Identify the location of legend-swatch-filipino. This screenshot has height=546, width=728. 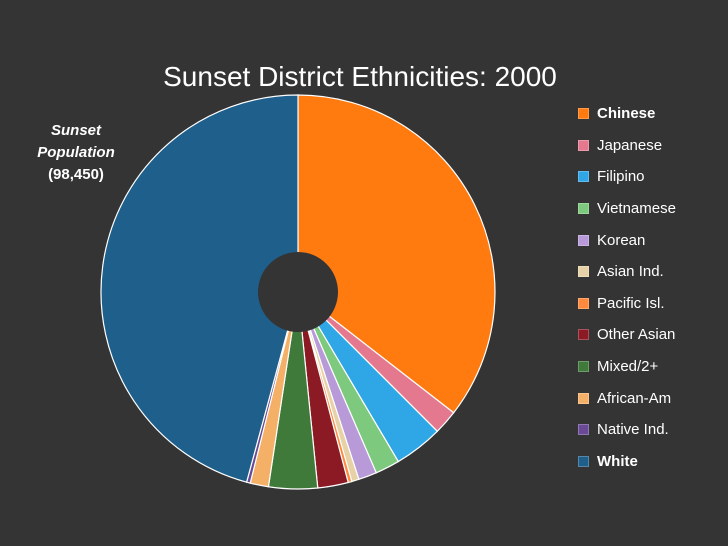
(583, 177).